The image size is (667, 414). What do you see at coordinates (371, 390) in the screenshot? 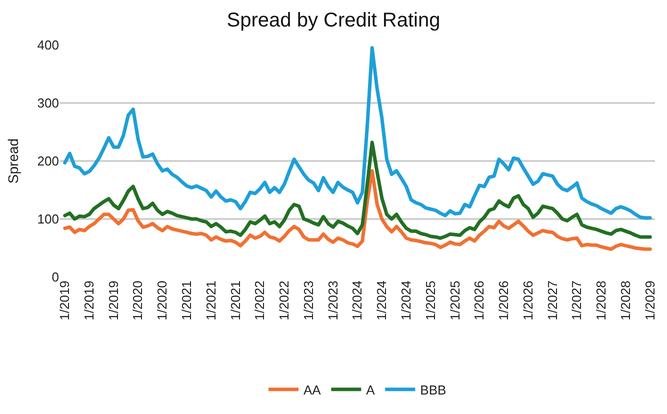
I see `legend-label: A` at bounding box center [371, 390].